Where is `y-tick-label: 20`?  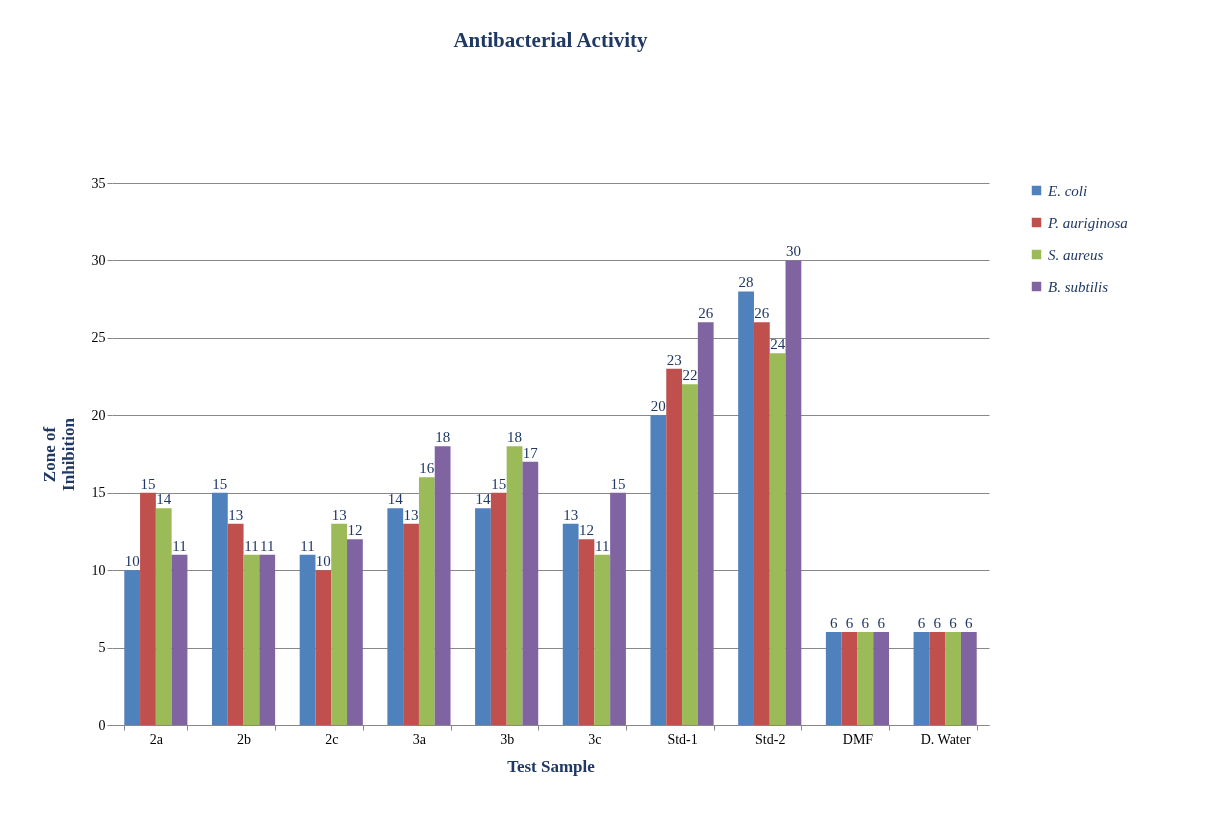 y-tick-label: 20 is located at coordinates (98, 415).